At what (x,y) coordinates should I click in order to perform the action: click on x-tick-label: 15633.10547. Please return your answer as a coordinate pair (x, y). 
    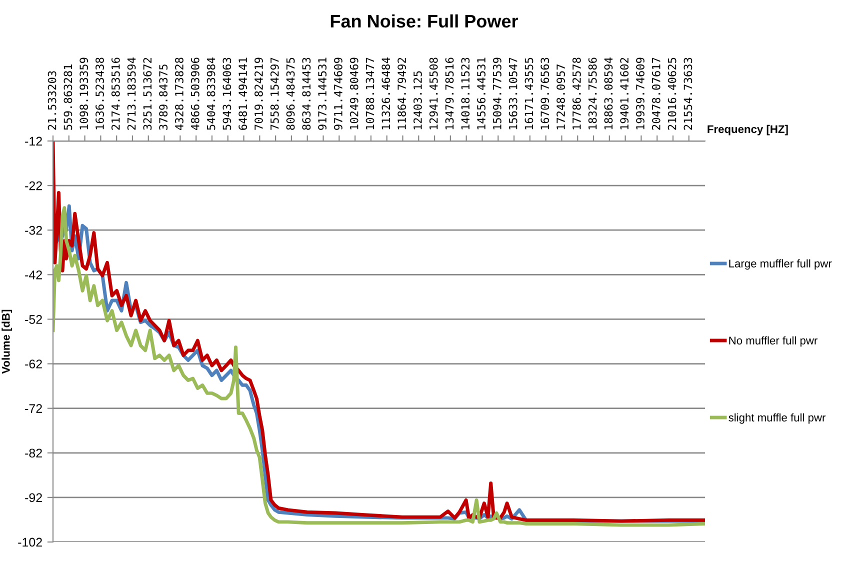
    Looking at the image, I should click on (513, 94).